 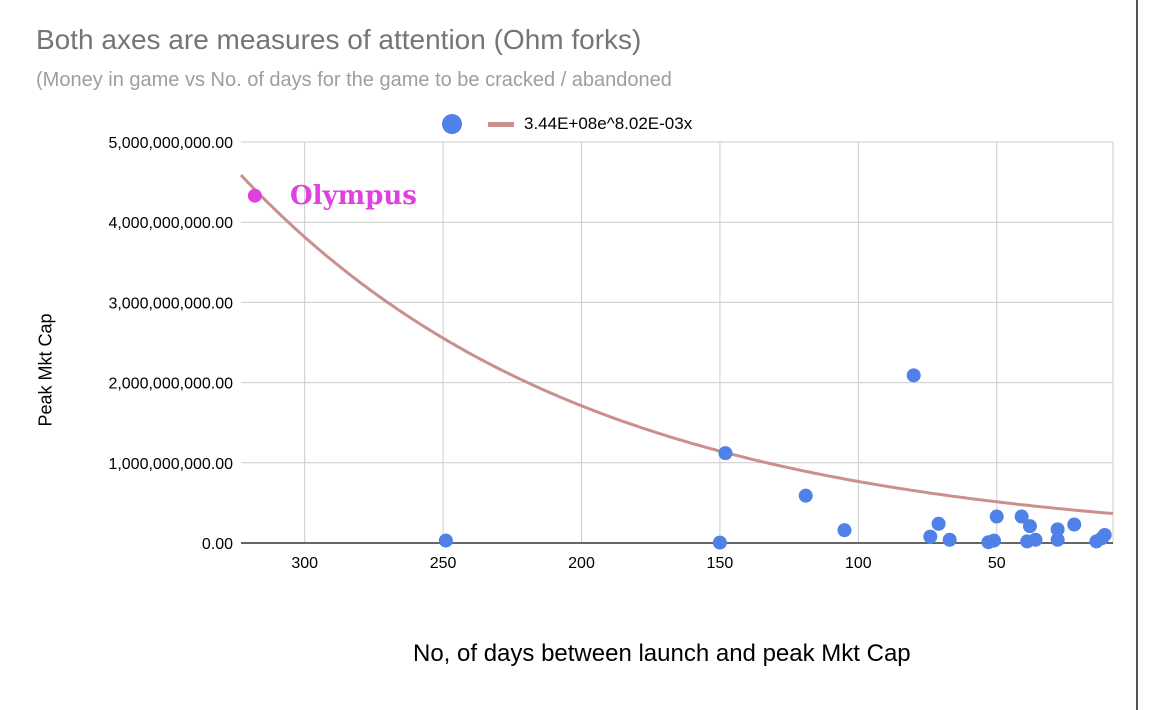 I want to click on olympus-point, so click(x=254, y=195).